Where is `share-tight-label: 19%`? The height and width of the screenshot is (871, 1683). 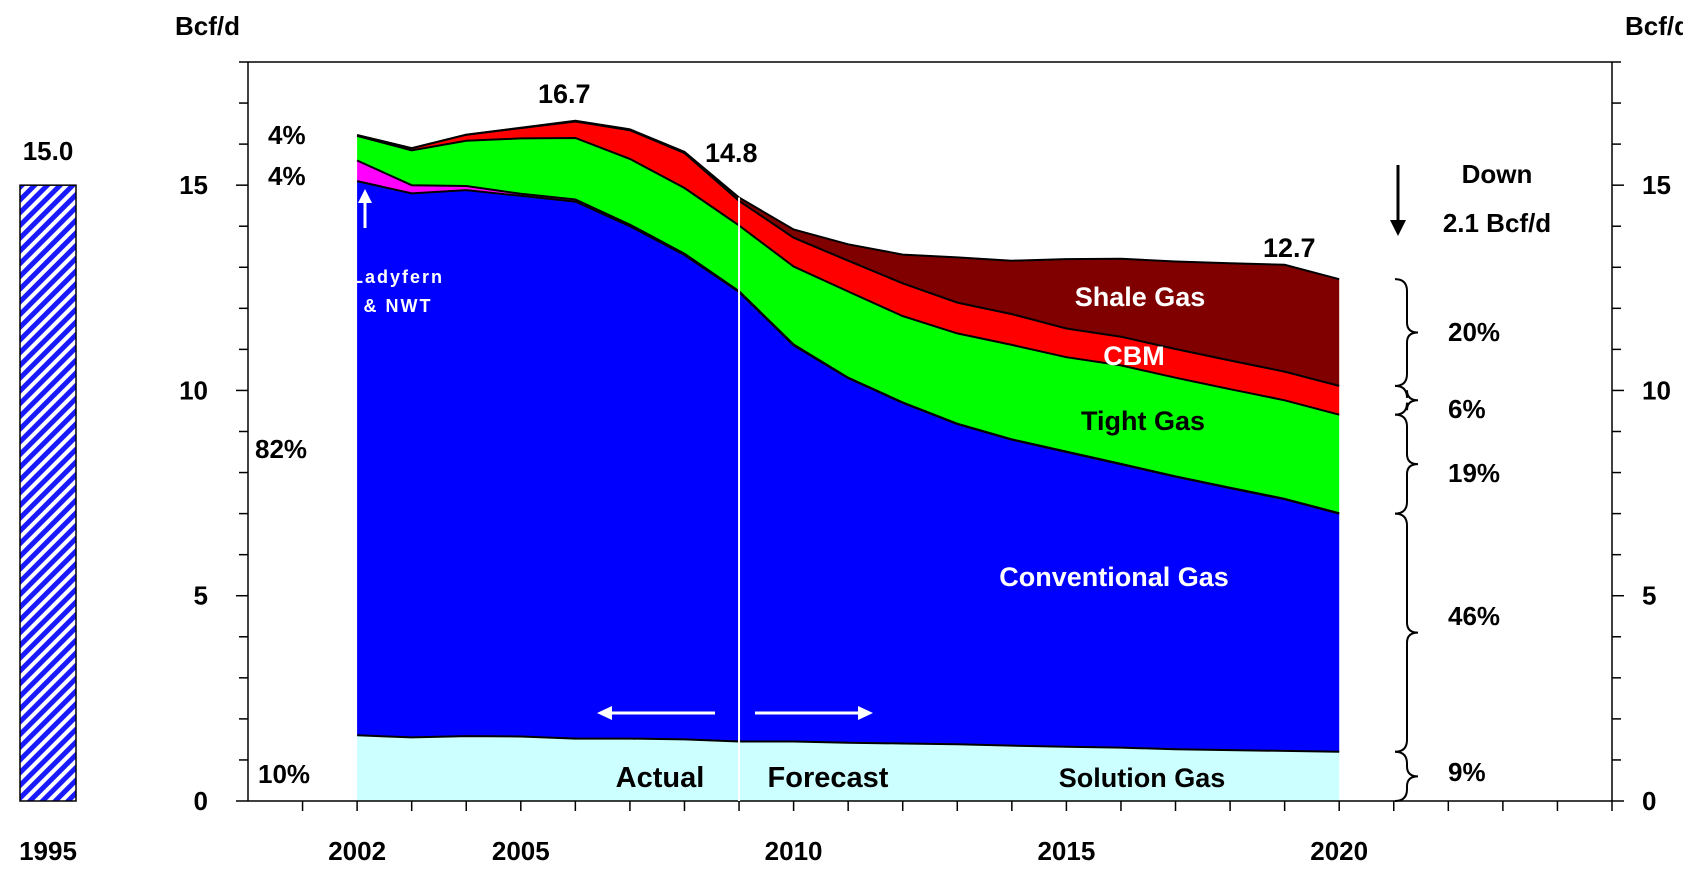 share-tight-label: 19% is located at coordinates (1474, 473).